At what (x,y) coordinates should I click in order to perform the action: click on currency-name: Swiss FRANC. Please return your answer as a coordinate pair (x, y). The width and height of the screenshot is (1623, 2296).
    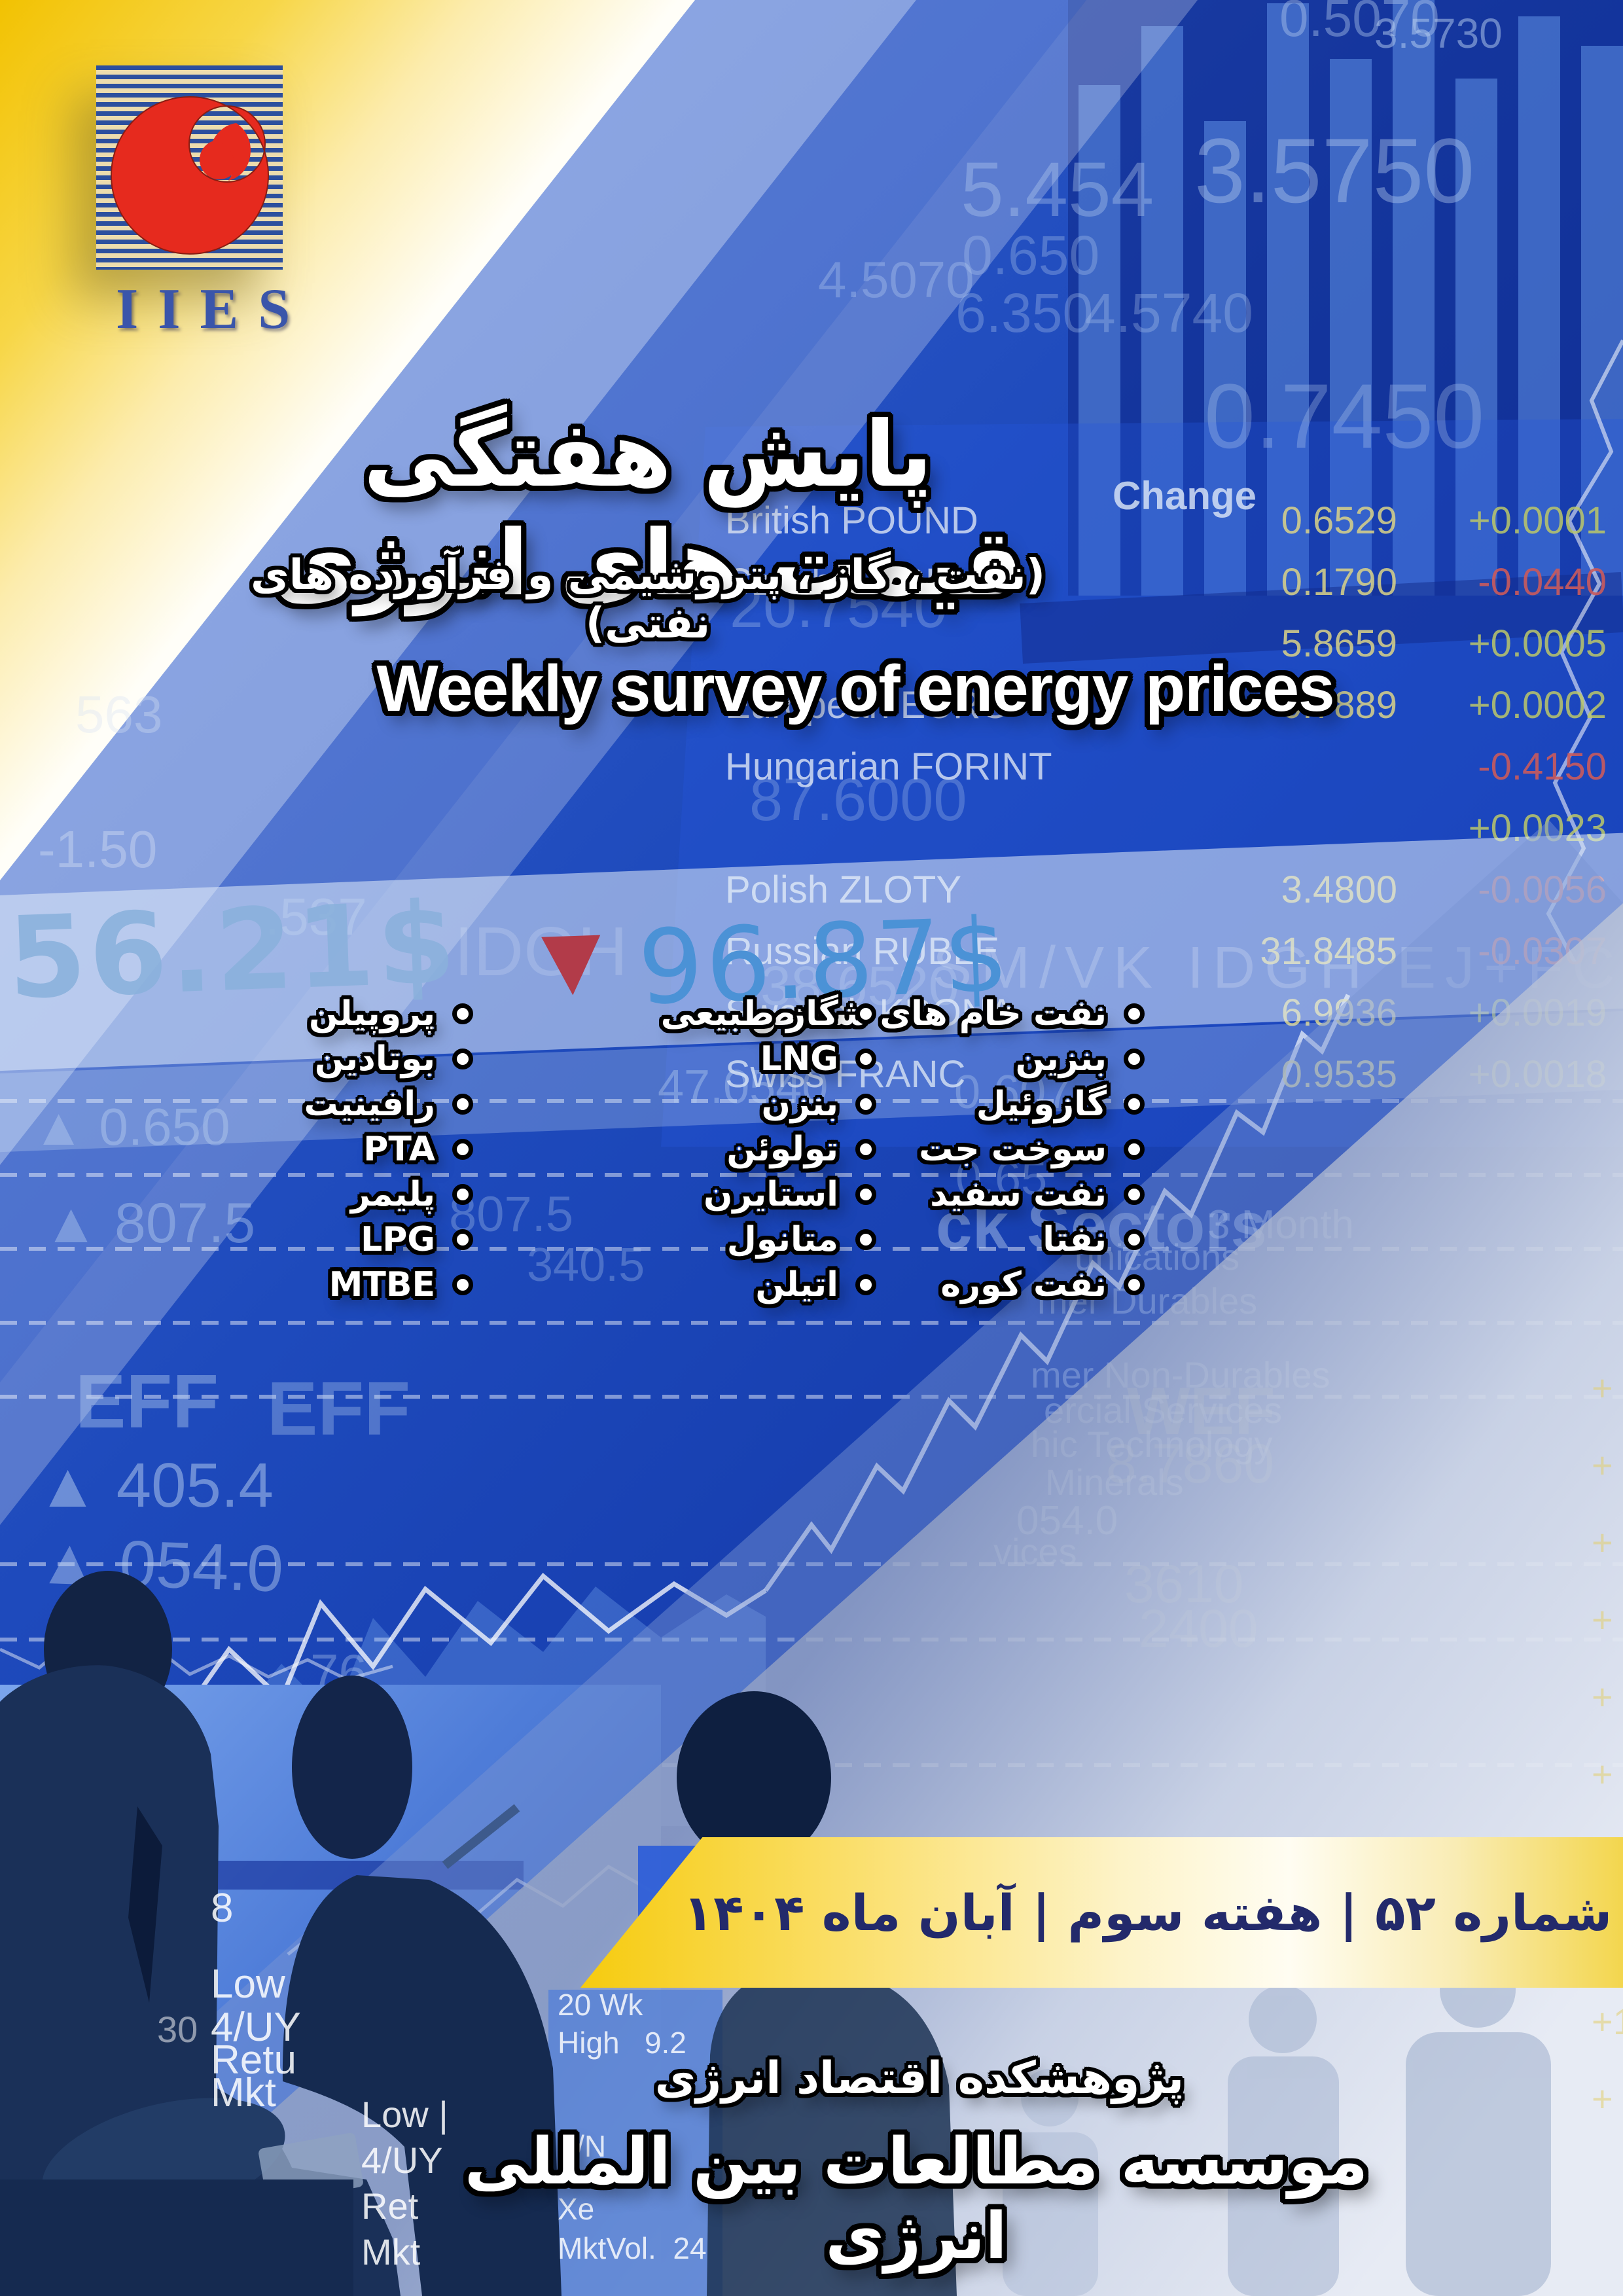
    Looking at the image, I should click on (845, 1074).